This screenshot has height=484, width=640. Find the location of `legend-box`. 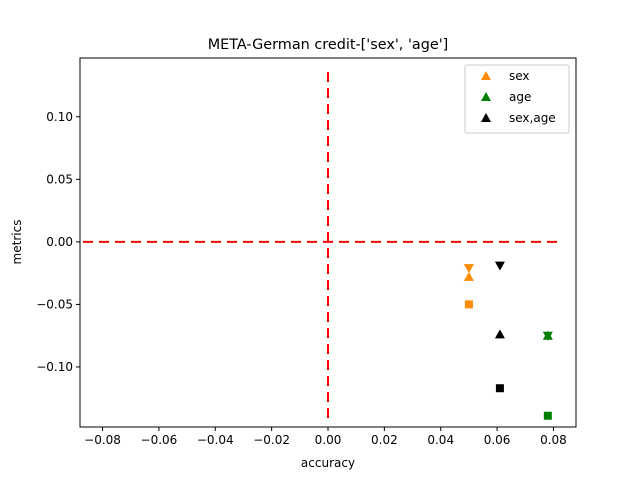

legend-box is located at coordinates (517, 99).